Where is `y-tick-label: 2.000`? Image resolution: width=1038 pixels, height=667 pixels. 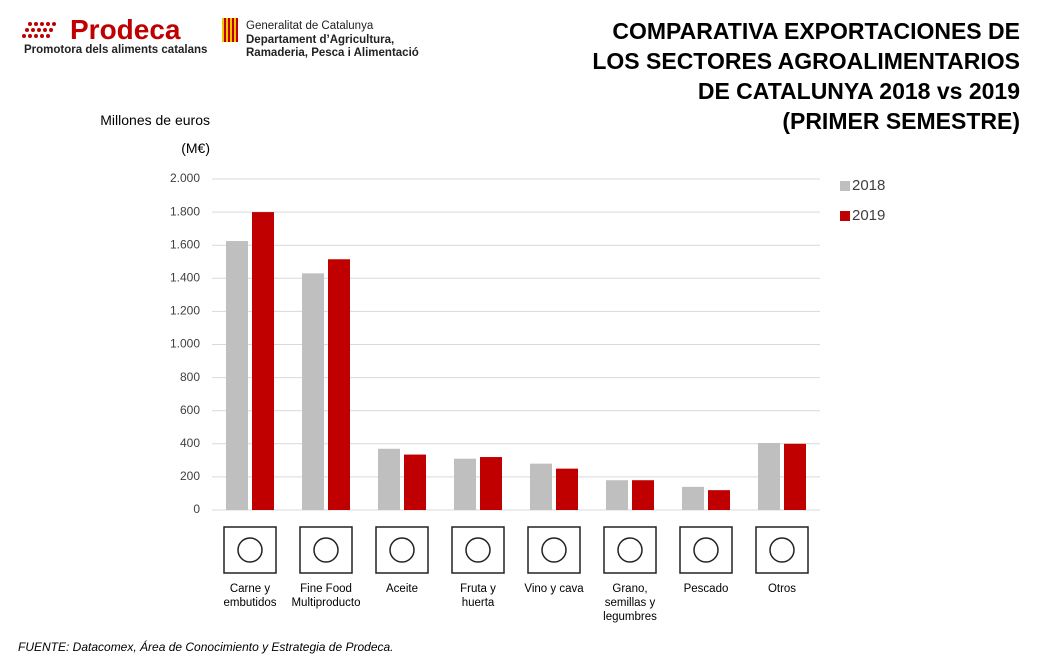 y-tick-label: 2.000 is located at coordinates (185, 178).